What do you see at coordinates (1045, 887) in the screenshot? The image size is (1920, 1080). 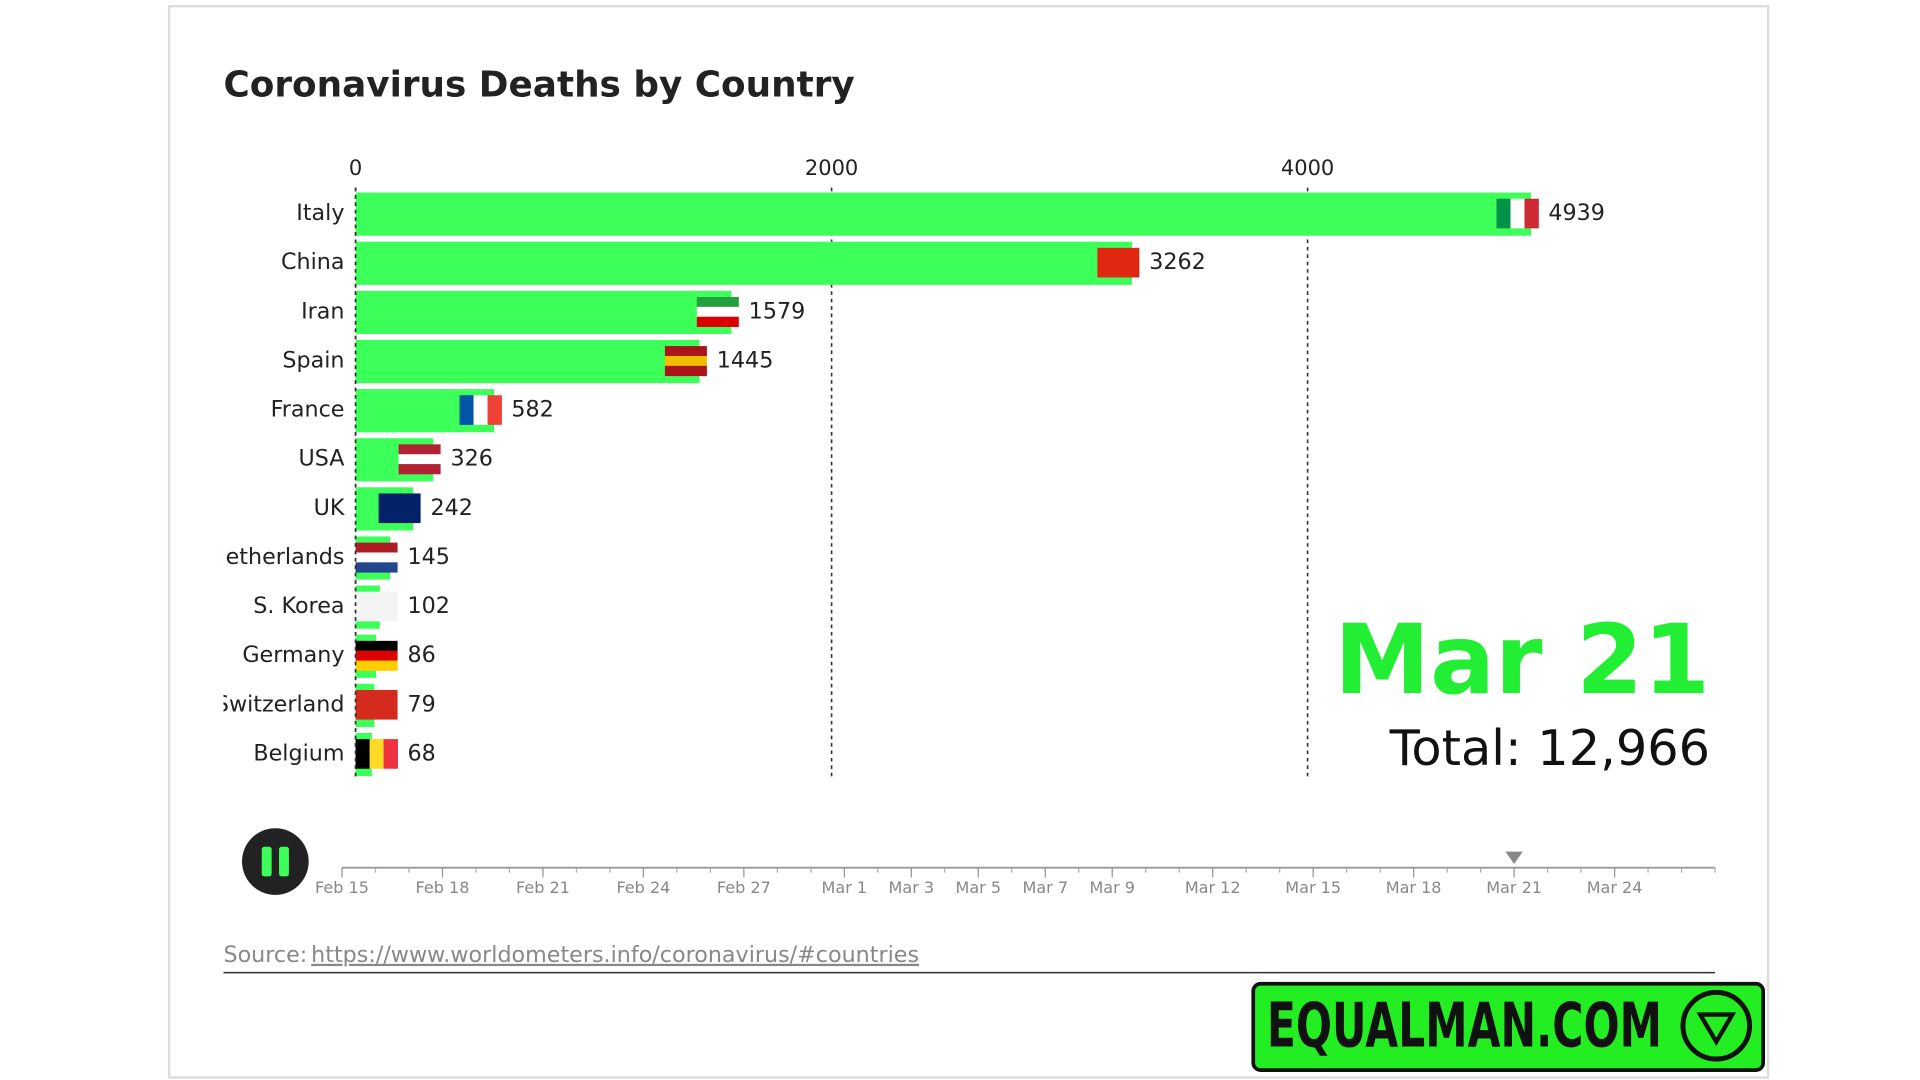 I see `timeline-tick-label: Mar 7` at bounding box center [1045, 887].